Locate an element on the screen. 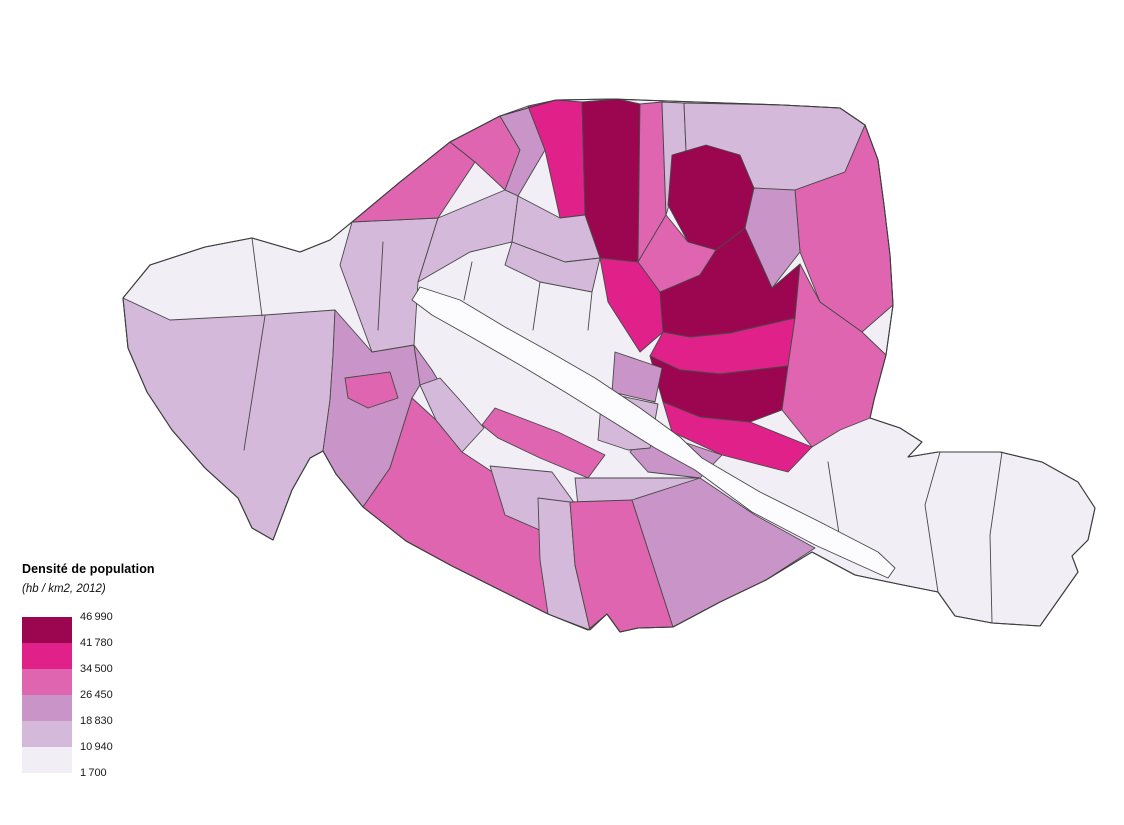  legend-break-label: 1 700 is located at coordinates (93, 773).